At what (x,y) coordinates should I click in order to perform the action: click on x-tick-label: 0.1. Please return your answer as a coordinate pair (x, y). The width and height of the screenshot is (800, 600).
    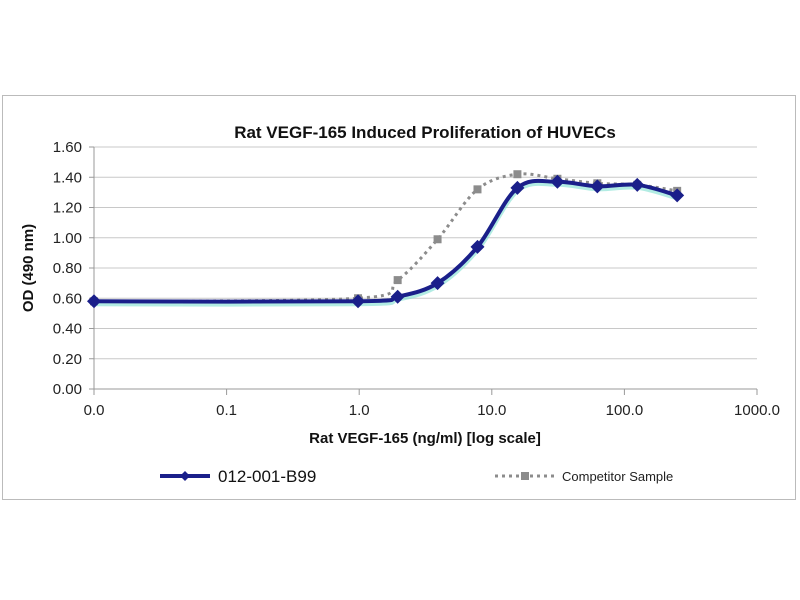
    Looking at the image, I should click on (226, 410).